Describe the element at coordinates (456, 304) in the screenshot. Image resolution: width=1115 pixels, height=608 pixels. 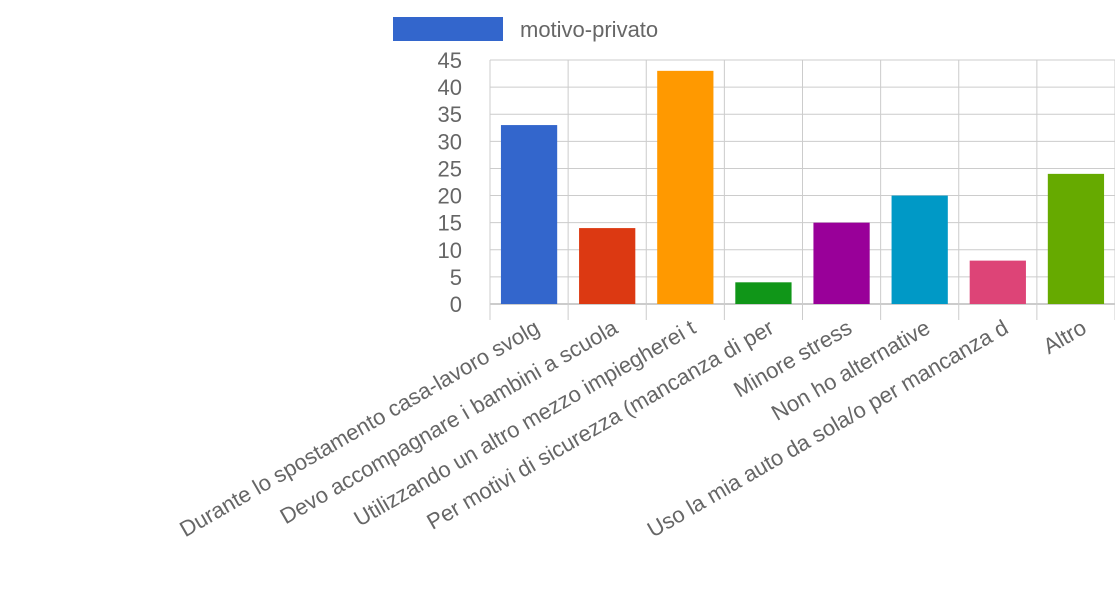
I see `y-tick-label: 0` at that location.